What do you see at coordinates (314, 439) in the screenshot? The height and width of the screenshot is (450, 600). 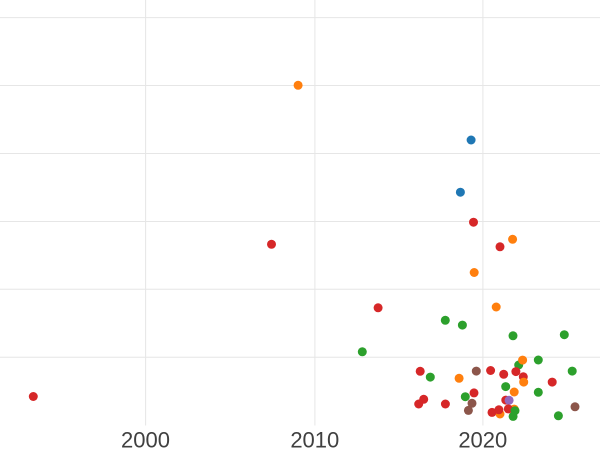 I see `svg-text: 2010` at bounding box center [314, 439].